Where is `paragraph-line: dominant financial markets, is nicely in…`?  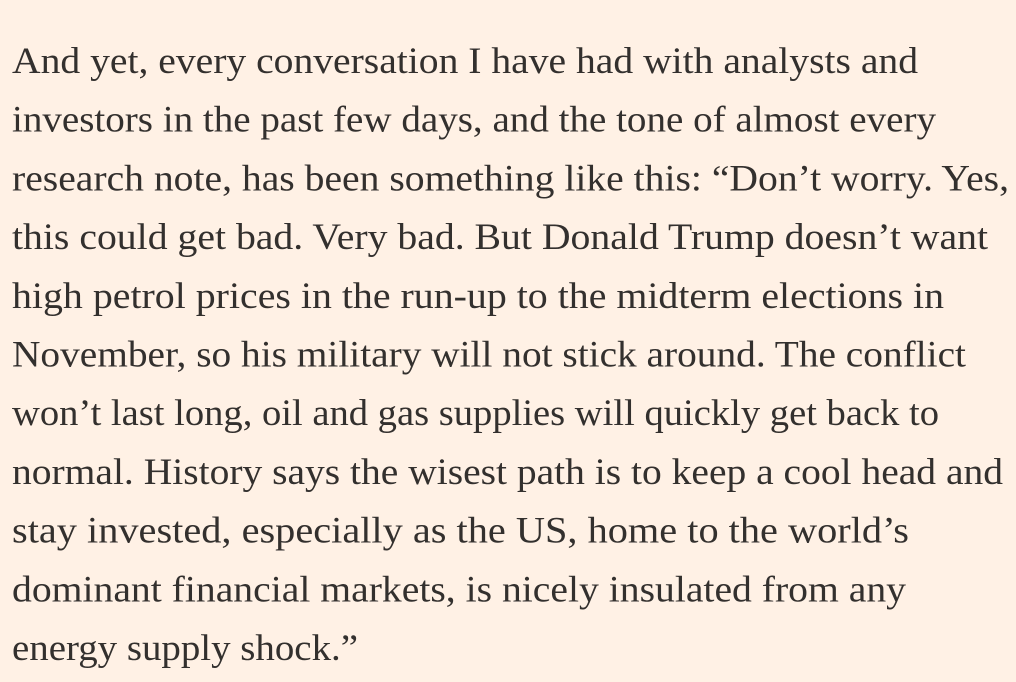
paragraph-line: dominant financial markets, is nicely in… is located at coordinates (459, 589).